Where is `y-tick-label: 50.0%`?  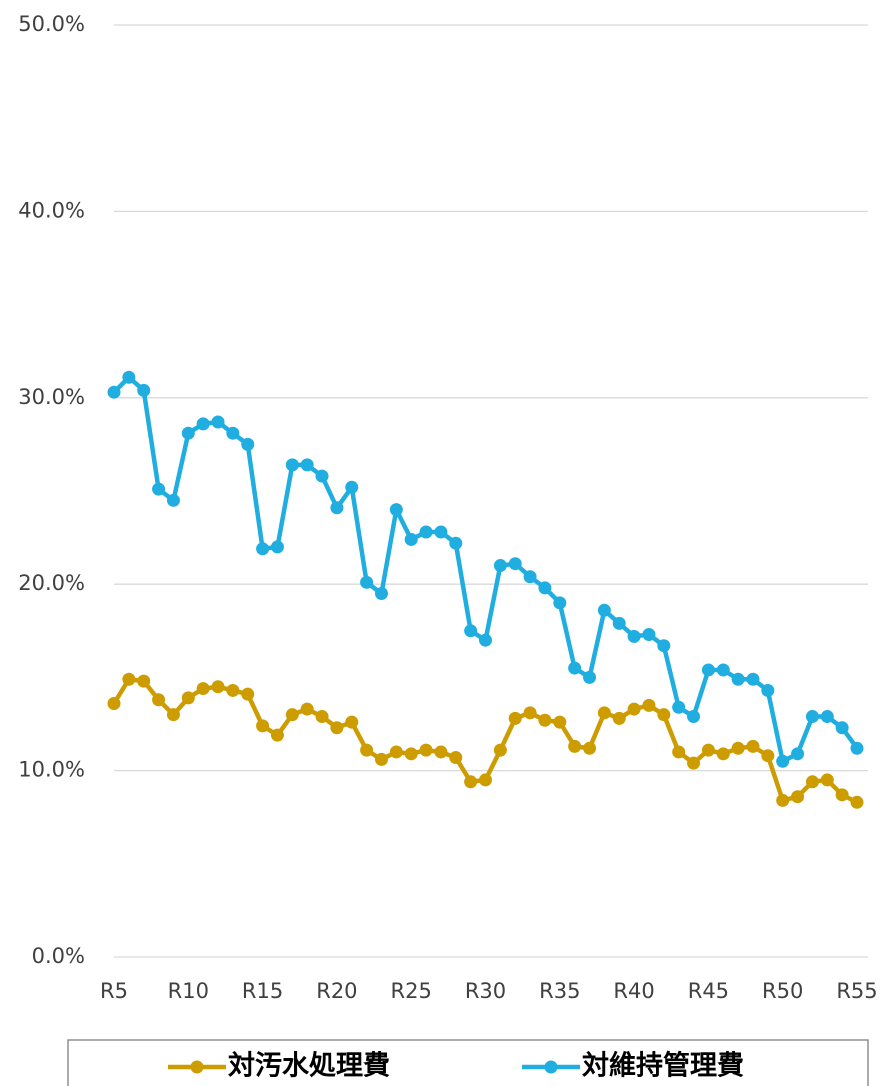 y-tick-label: 50.0% is located at coordinates (51, 24).